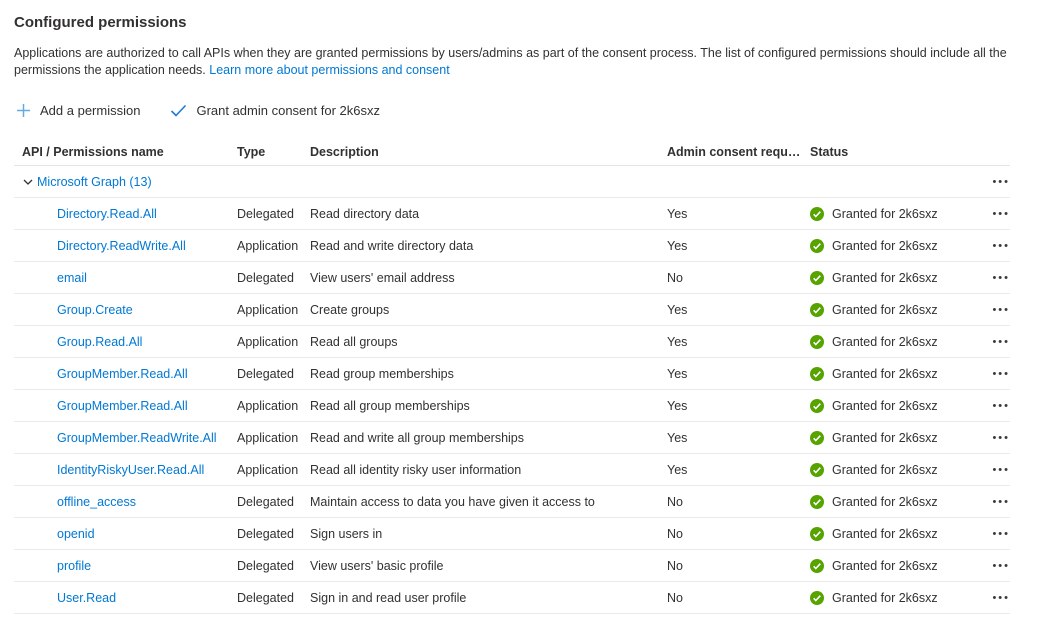 The image size is (1057, 628). What do you see at coordinates (87, 597) in the screenshot?
I see `permission-name-link: User.Read` at bounding box center [87, 597].